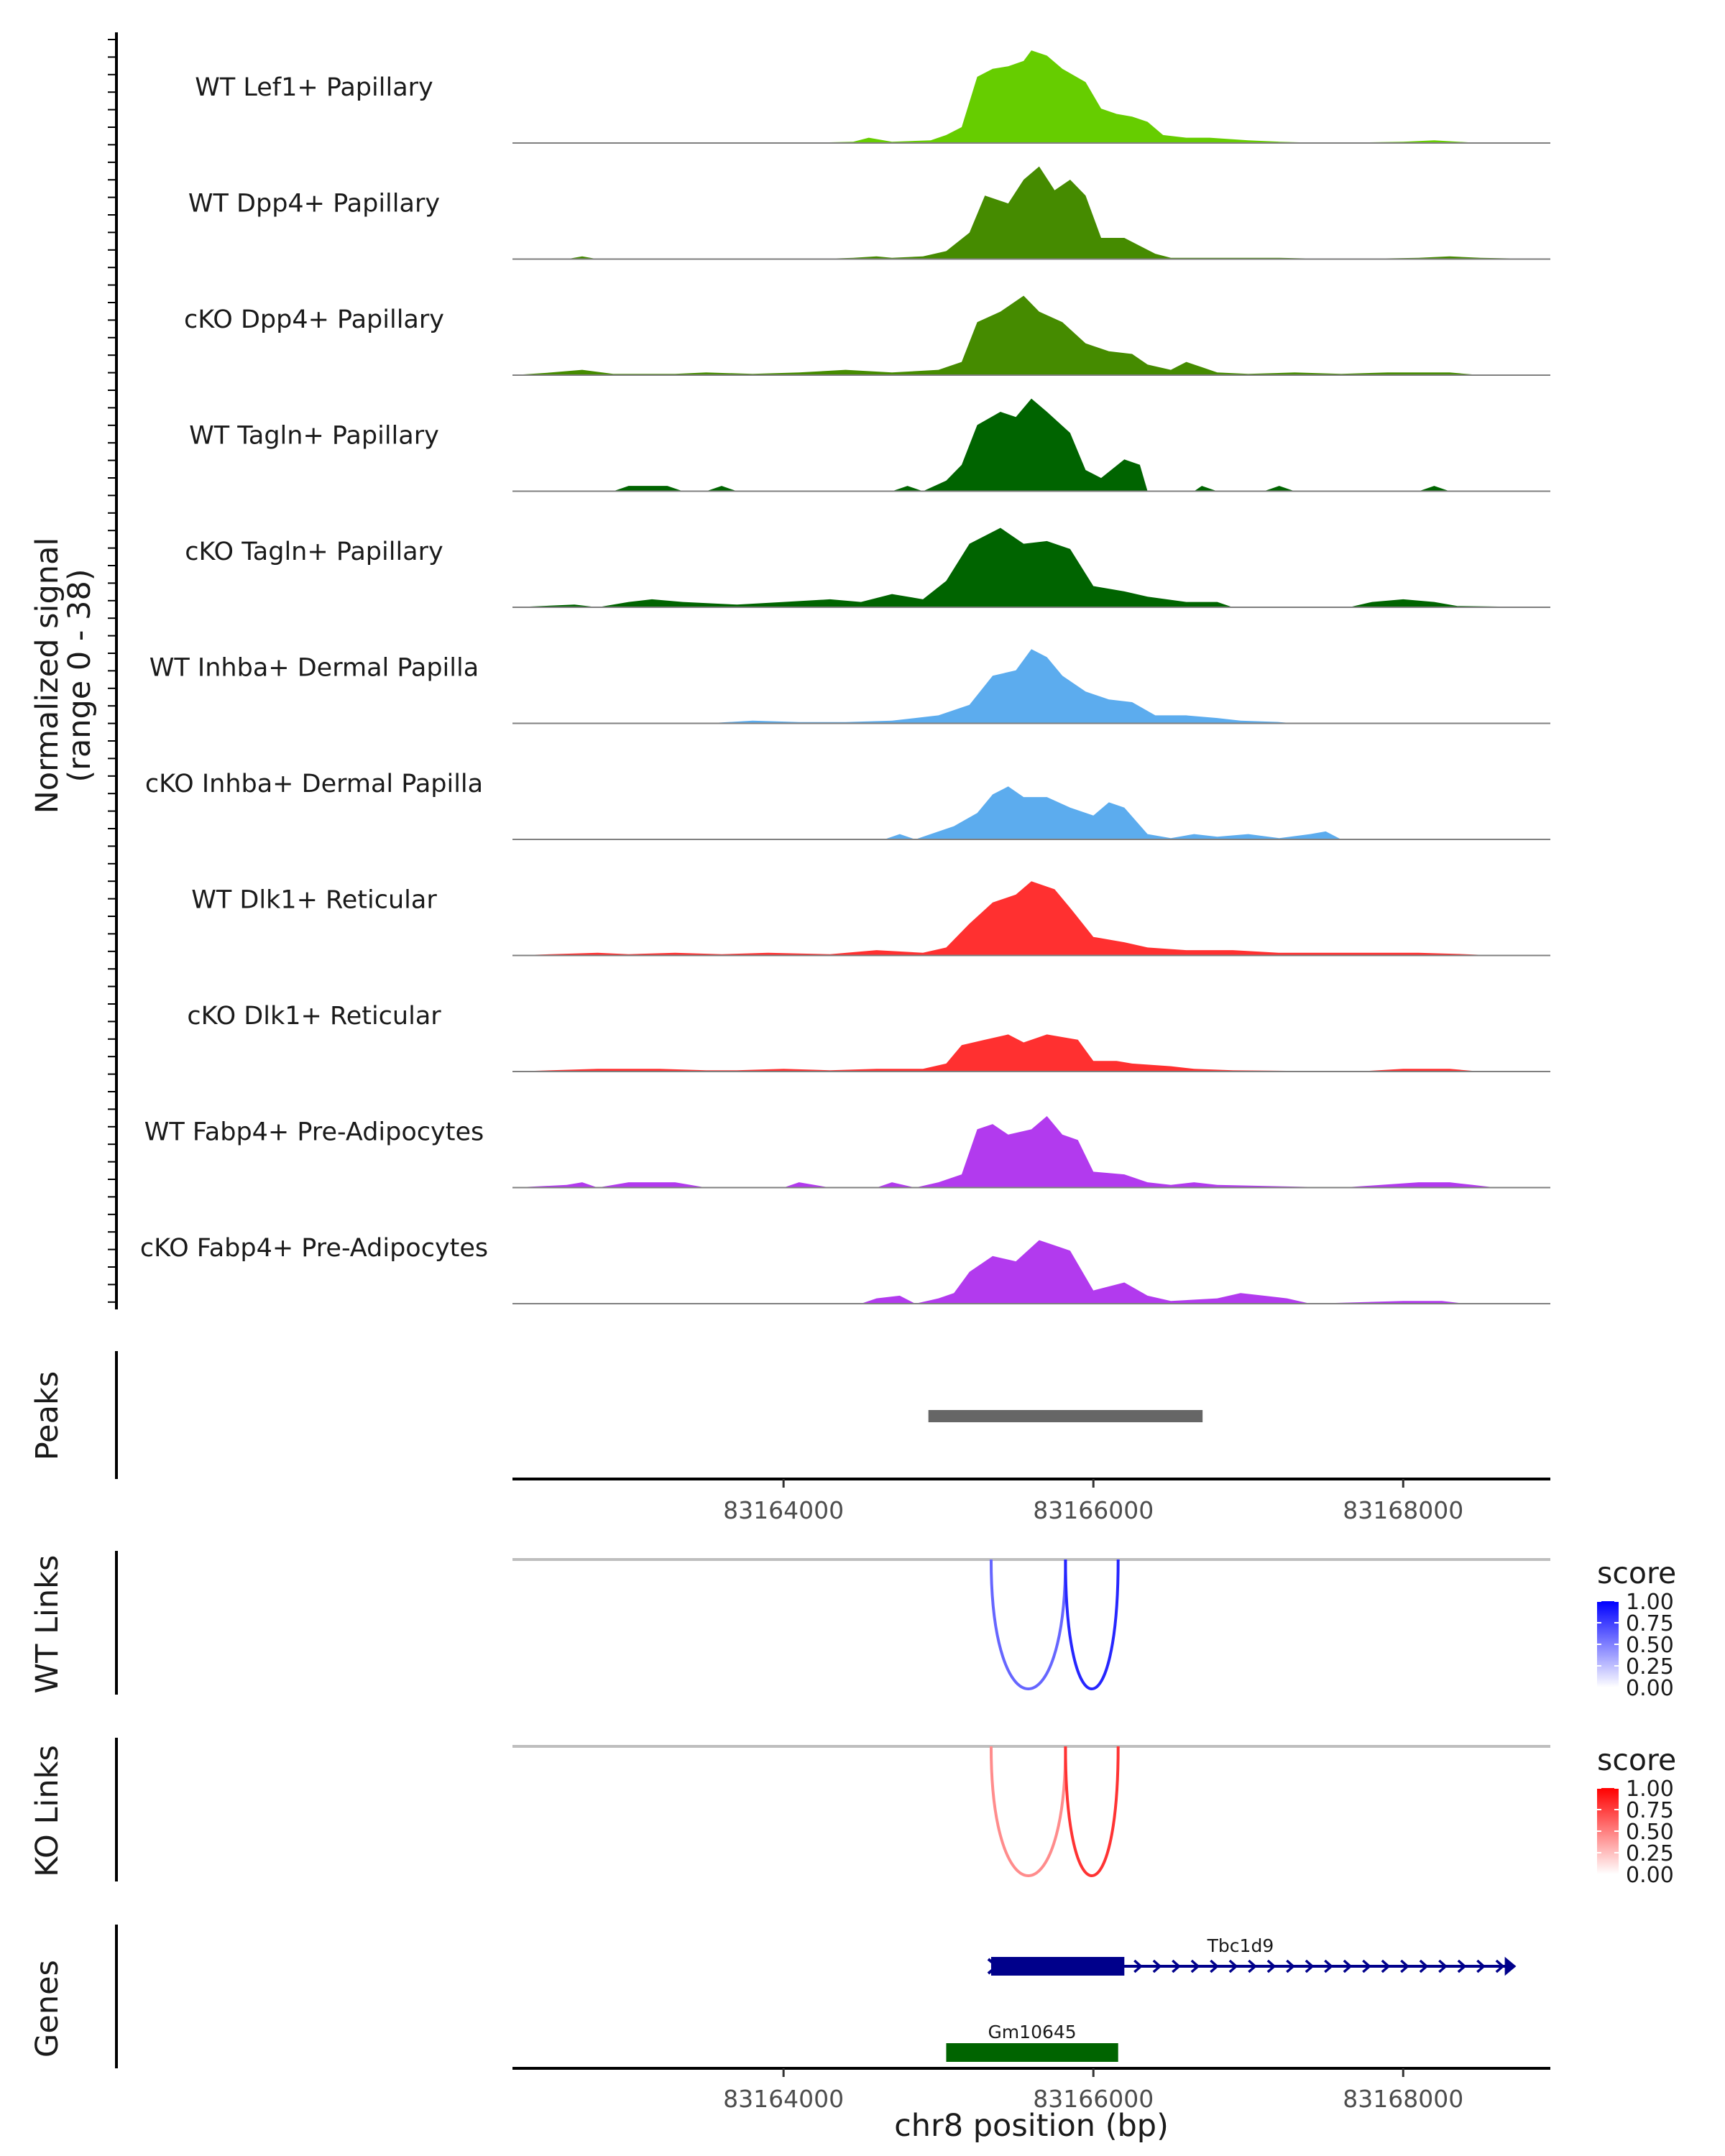 This screenshot has height=2156, width=1725. What do you see at coordinates (314, 1017) in the screenshot?
I see `track-label: cKO Dlk1+ Reticular` at bounding box center [314, 1017].